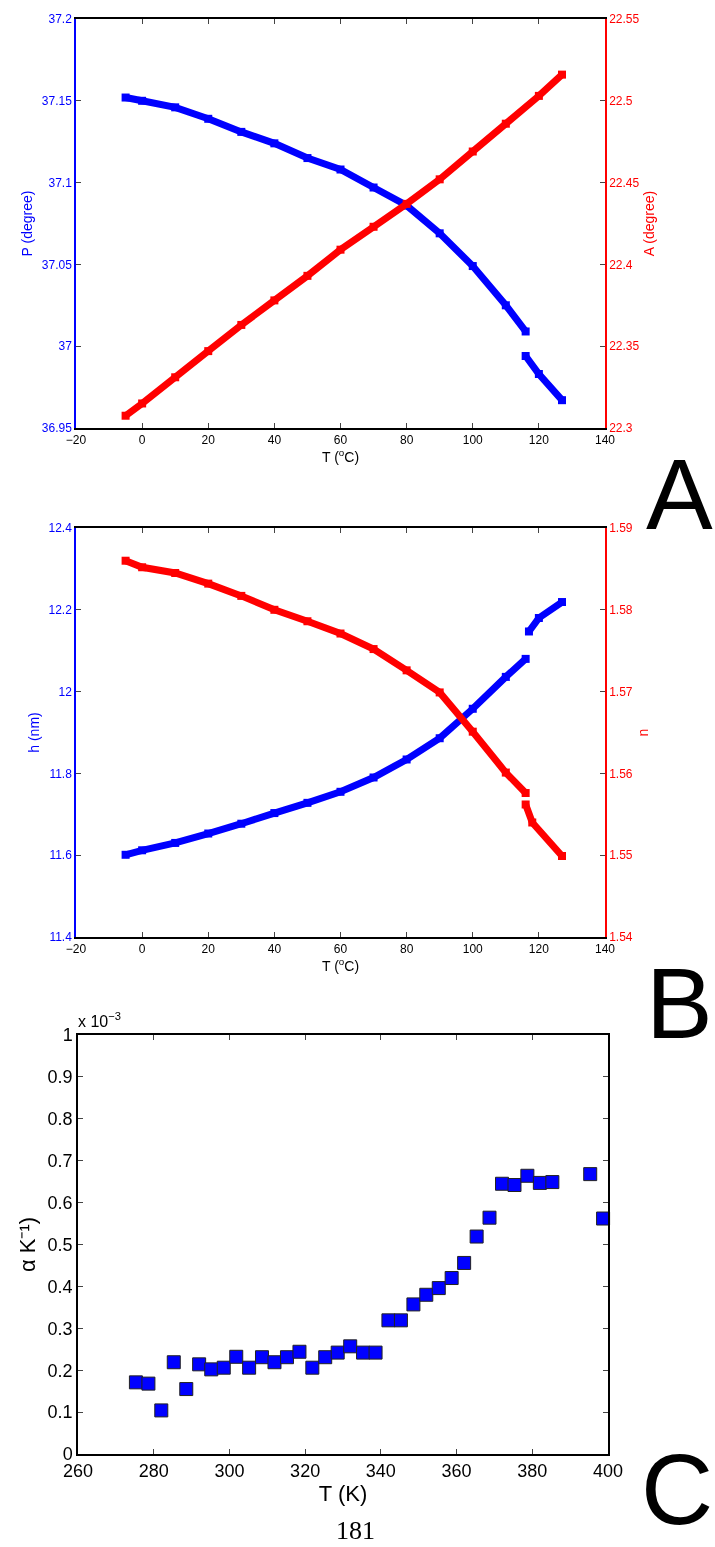 This screenshot has width=715, height=1547. I want to click on y-tick-label: 37.2, so click(60, 19).